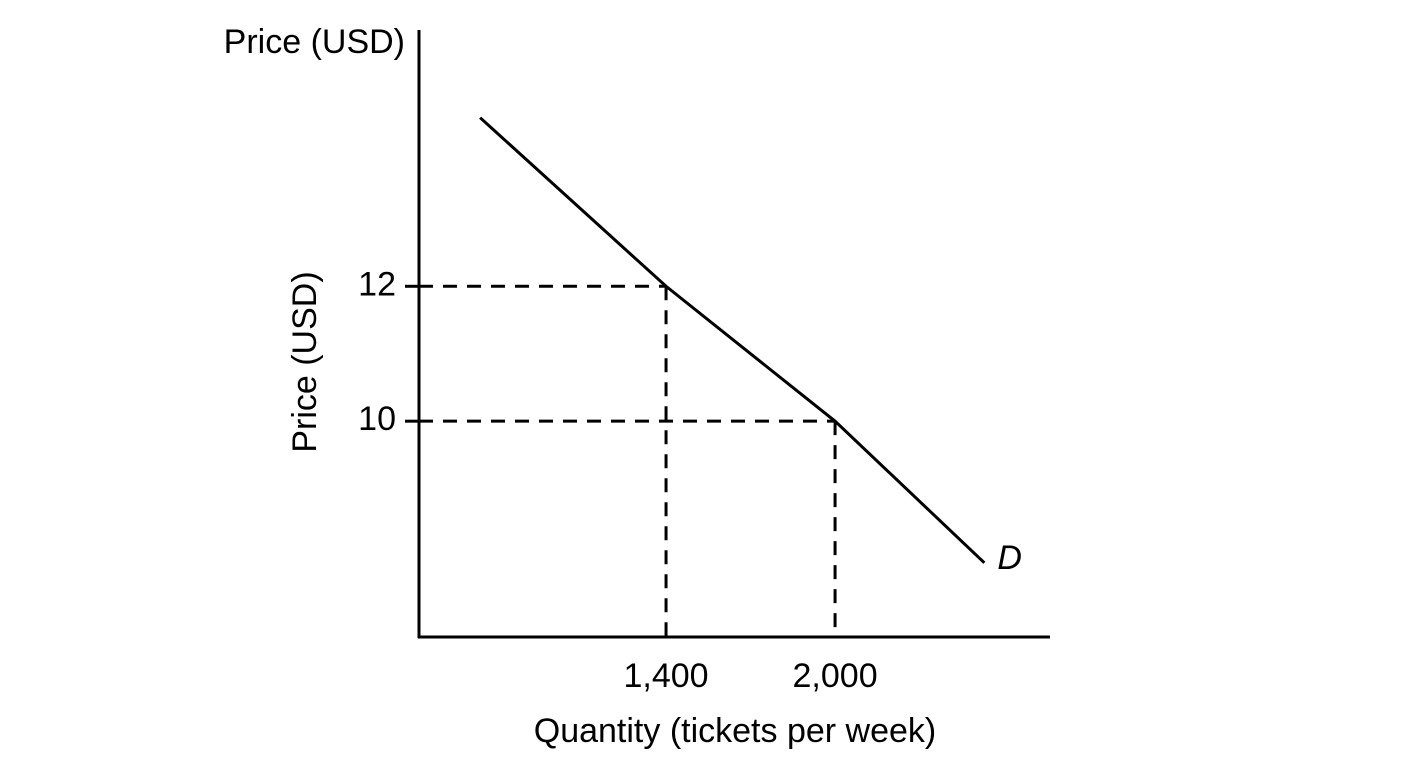  Describe the element at coordinates (314, 42) in the screenshot. I see `y-axis-title: Price (USD)` at that location.